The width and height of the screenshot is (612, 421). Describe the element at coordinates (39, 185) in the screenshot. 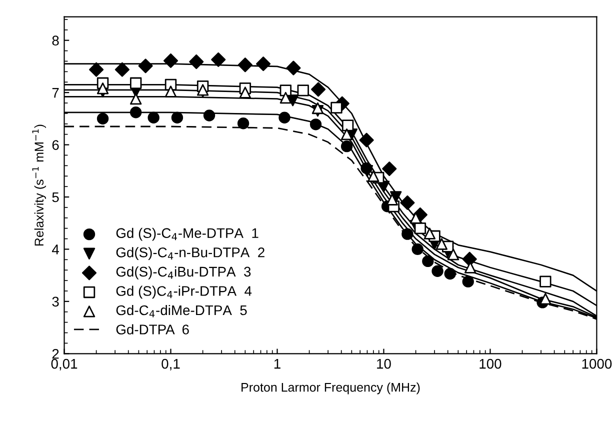

I see `y-axis-title: Relaxivity (s$^{−1}$ mM$^{−1}$)` at that location.